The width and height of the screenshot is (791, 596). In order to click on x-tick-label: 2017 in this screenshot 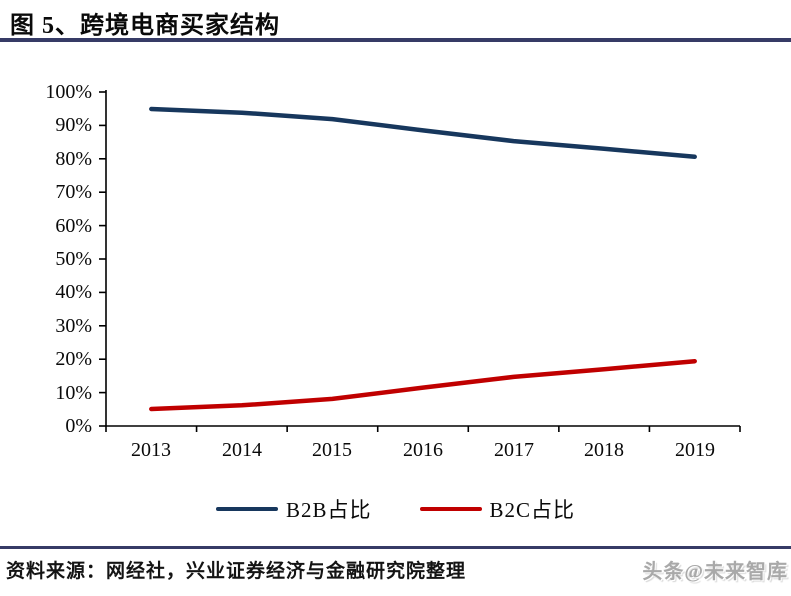, I will do `click(514, 450)`.